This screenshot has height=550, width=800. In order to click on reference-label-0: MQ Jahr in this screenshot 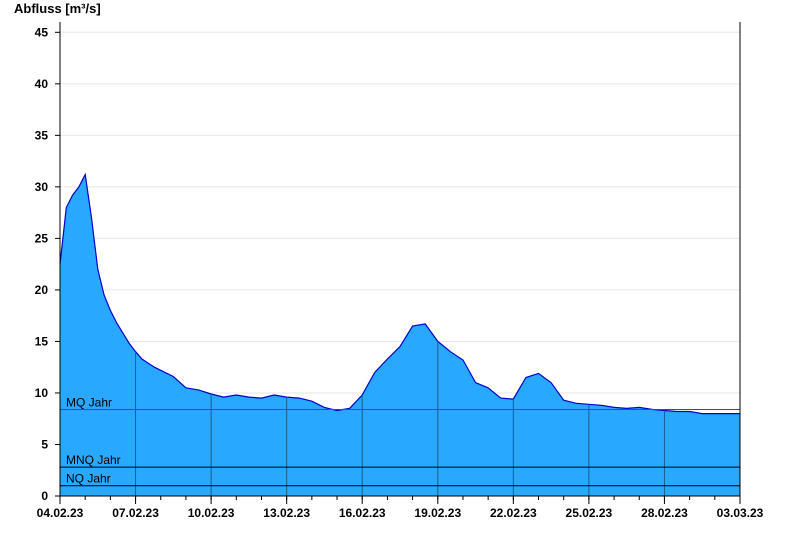, I will do `click(89, 402)`.